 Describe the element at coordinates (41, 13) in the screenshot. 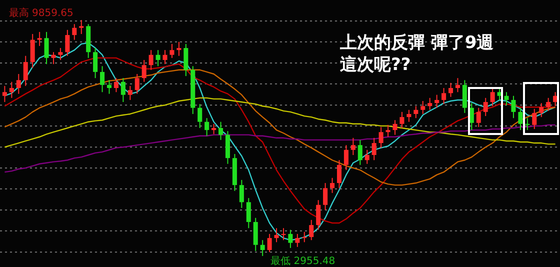

I see `annotation: 最高 9859.65` at that location.